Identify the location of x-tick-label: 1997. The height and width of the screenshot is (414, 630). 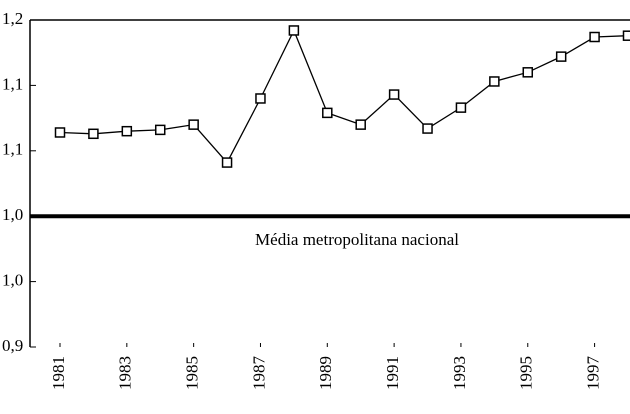
(592, 373).